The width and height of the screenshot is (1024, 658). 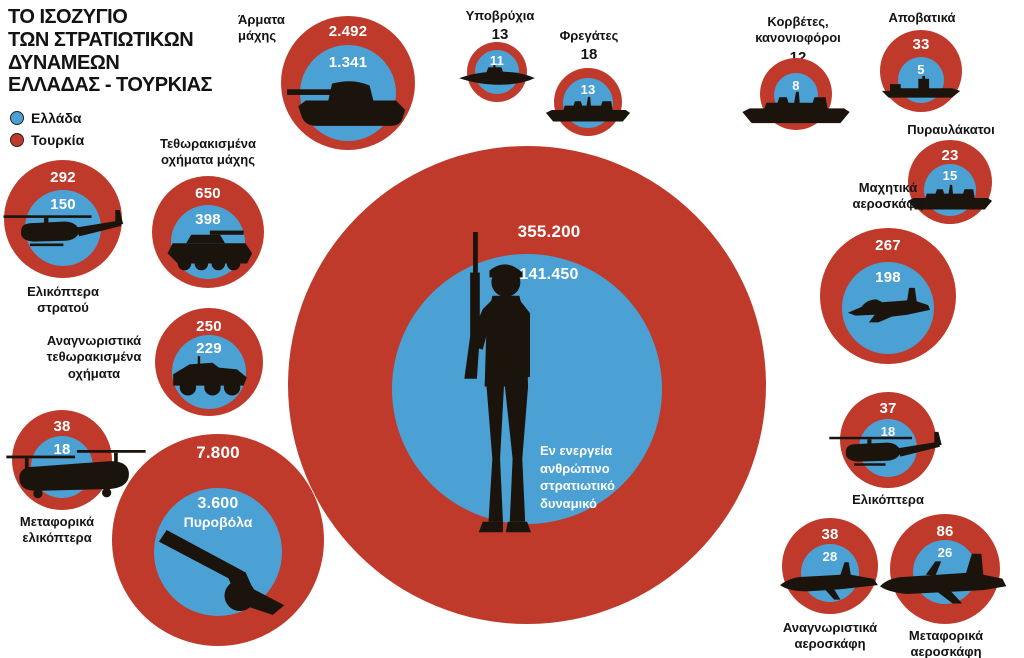 What do you see at coordinates (497, 75) in the screenshot?
I see `submarine-icon` at bounding box center [497, 75].